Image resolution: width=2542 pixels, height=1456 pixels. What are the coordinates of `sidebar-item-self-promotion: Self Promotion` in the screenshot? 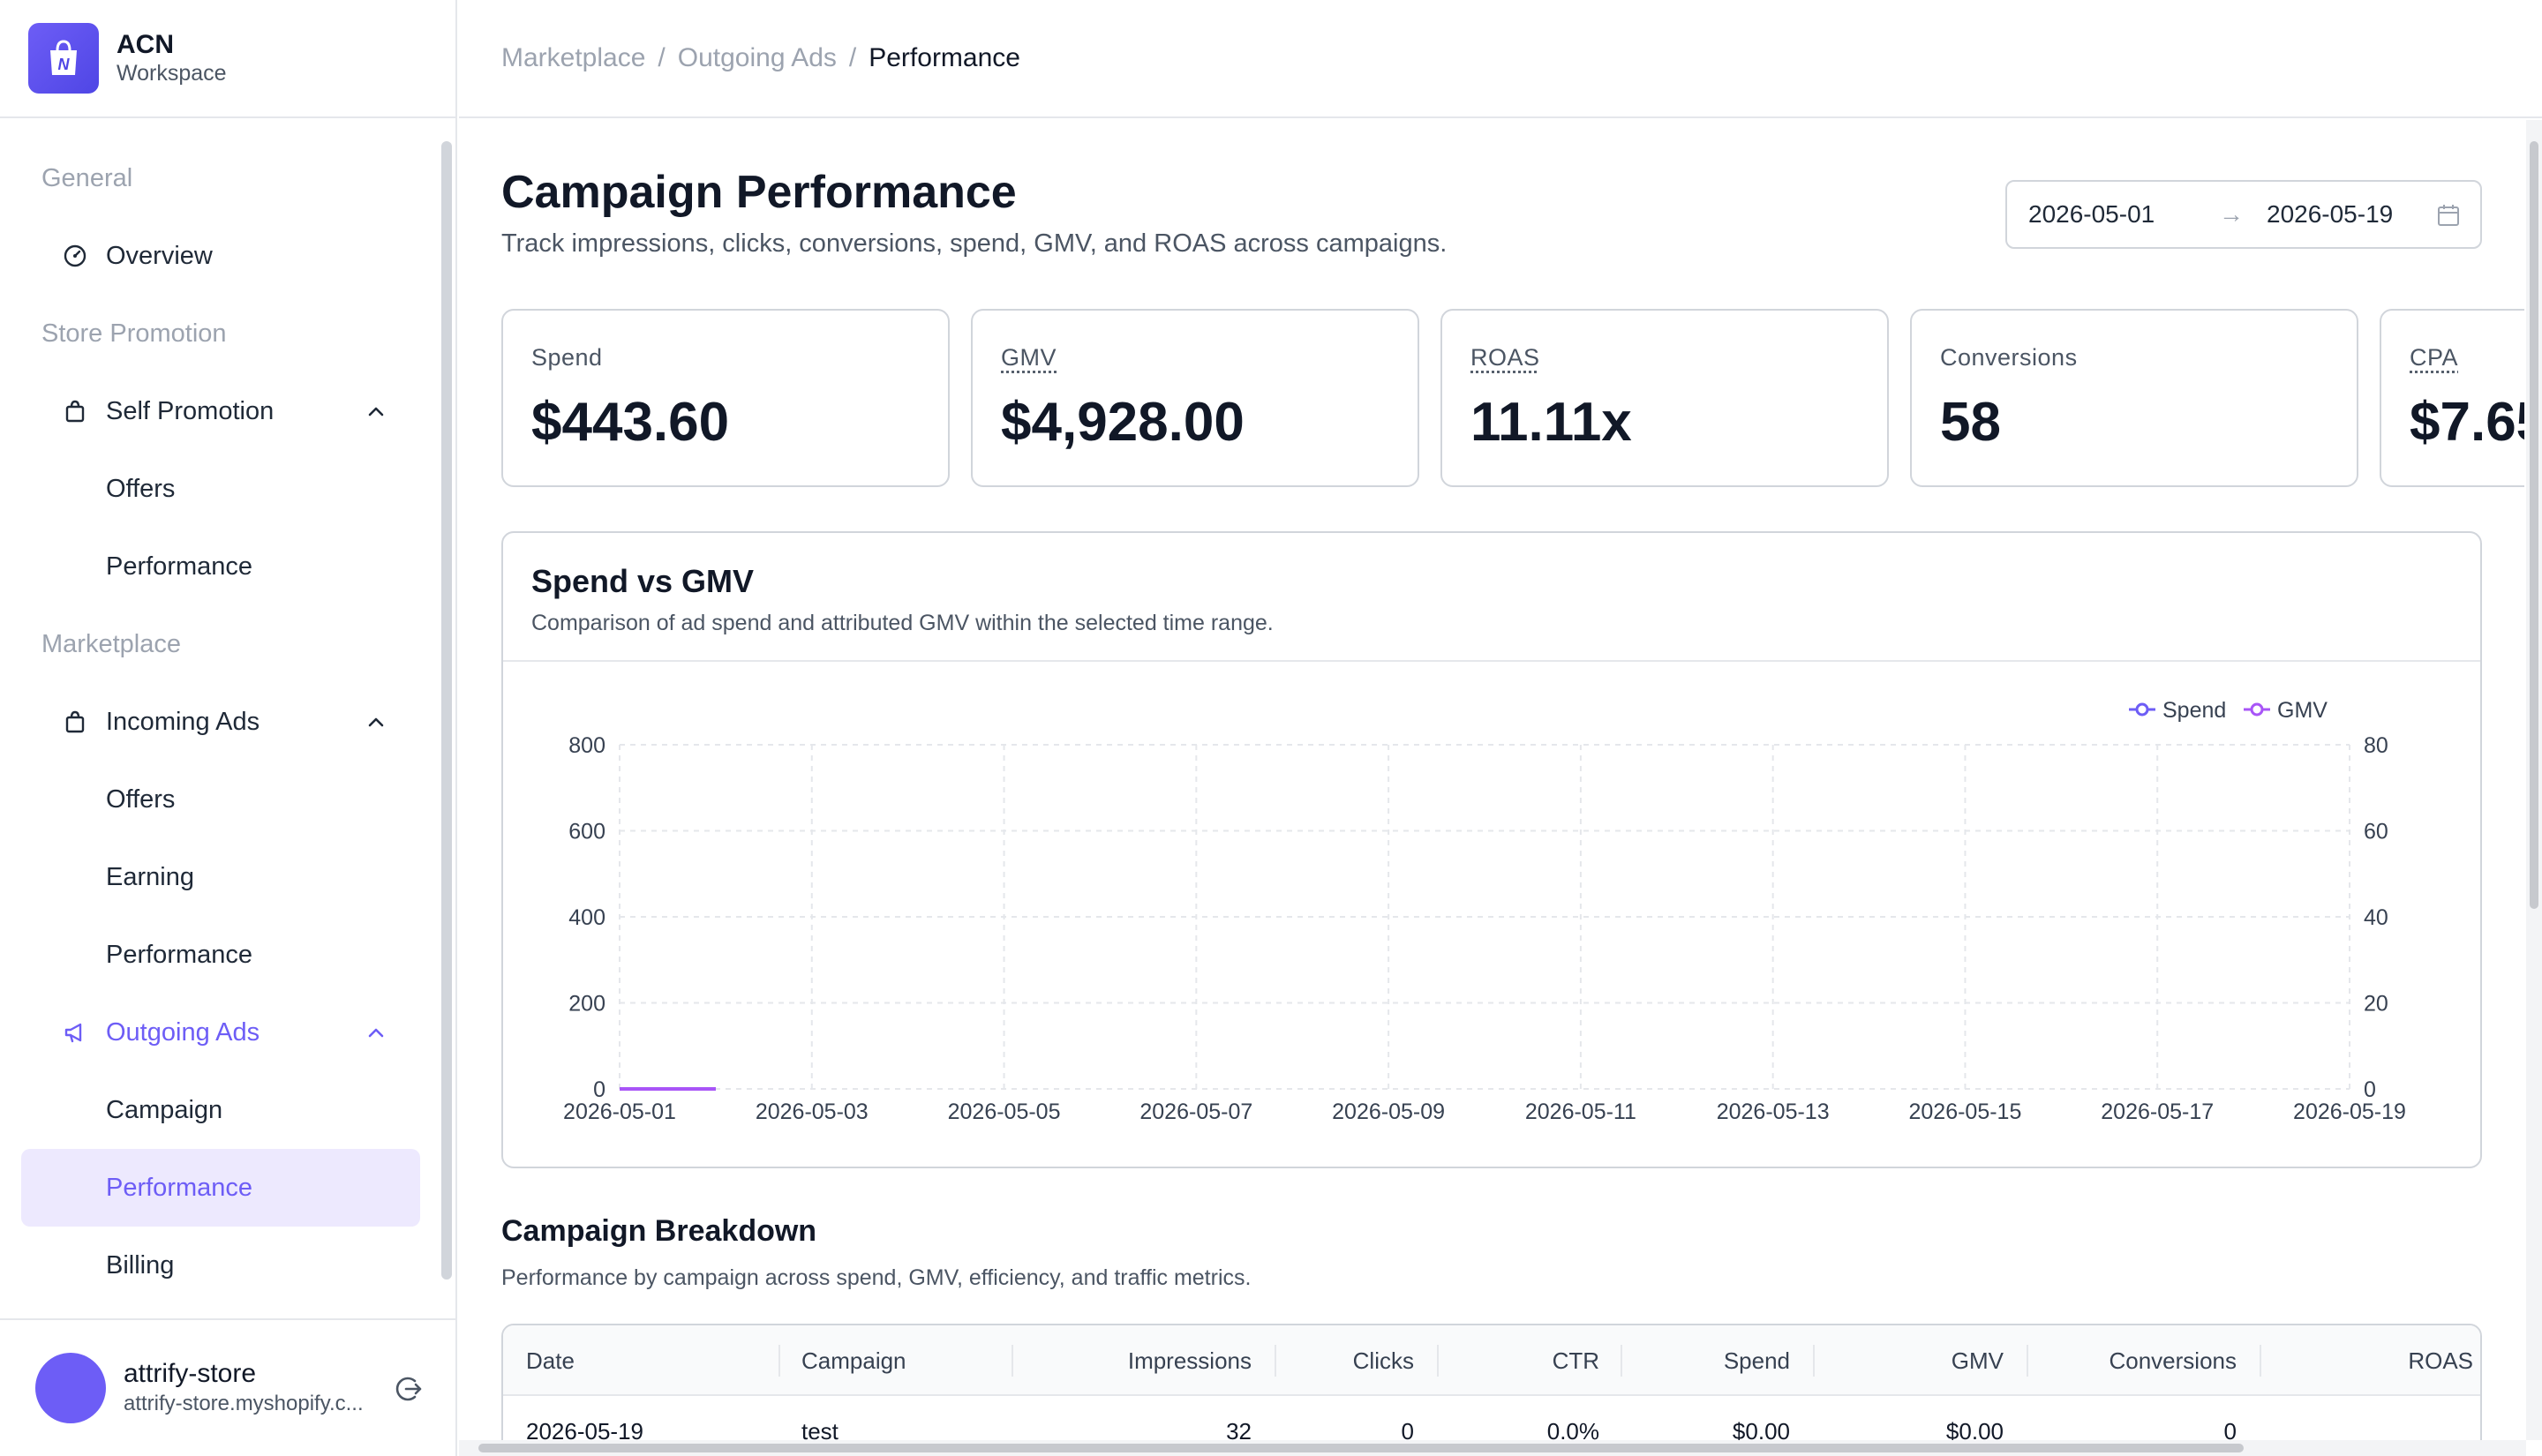 It's located at (210, 411).